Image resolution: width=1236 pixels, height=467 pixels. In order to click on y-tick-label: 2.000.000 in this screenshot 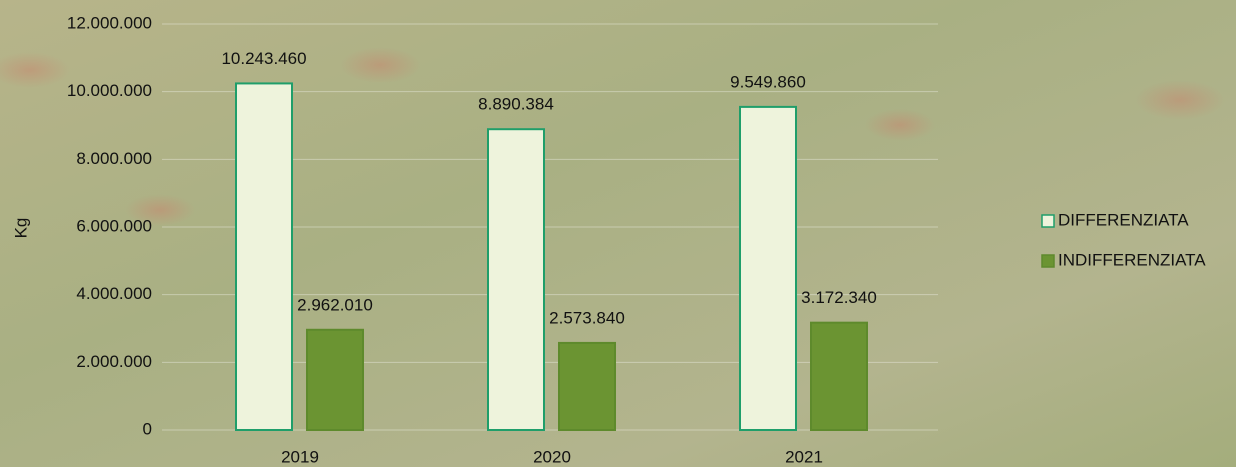, I will do `click(114, 361)`.